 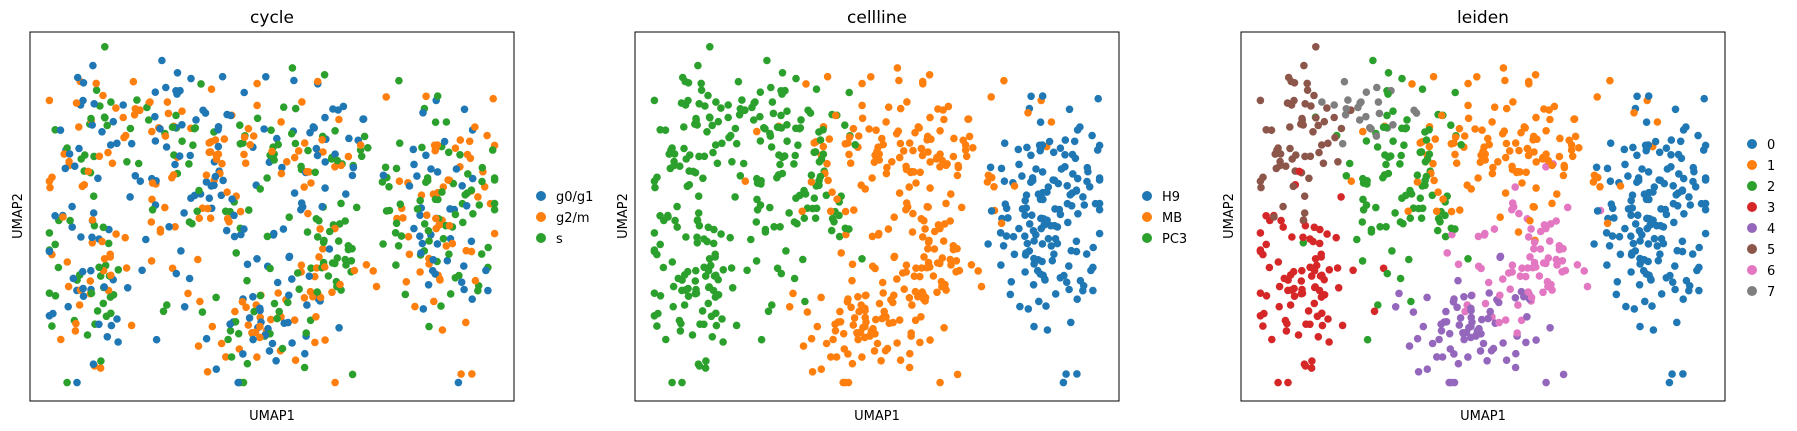 I want to click on legend-marker-g2m, so click(x=541, y=217).